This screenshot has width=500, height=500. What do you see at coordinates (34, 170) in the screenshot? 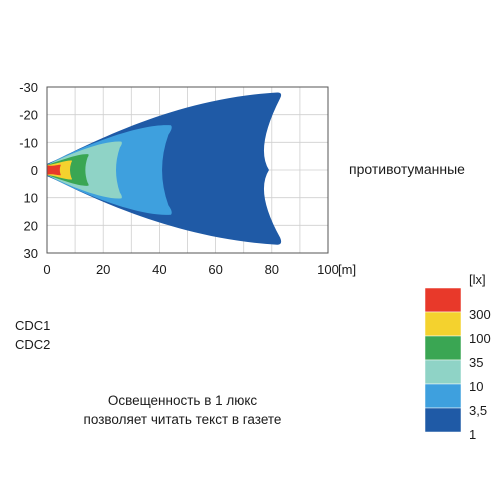
I see `y-tick-label: 0` at bounding box center [34, 170].